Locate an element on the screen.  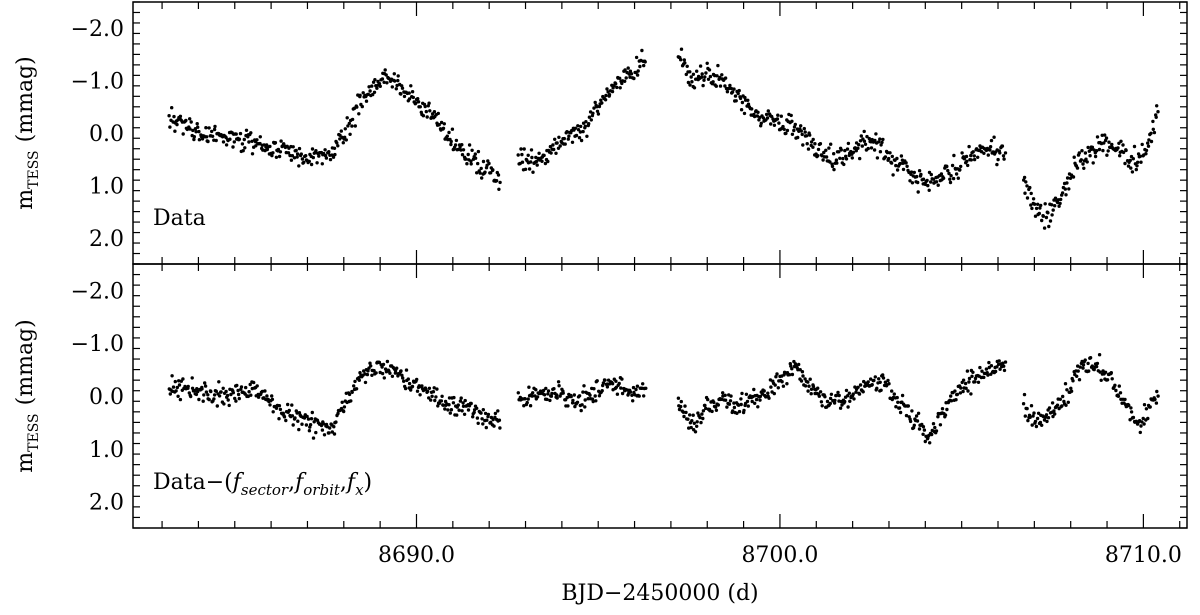
panel-label-sub: sector is located at coordinates (265, 490).